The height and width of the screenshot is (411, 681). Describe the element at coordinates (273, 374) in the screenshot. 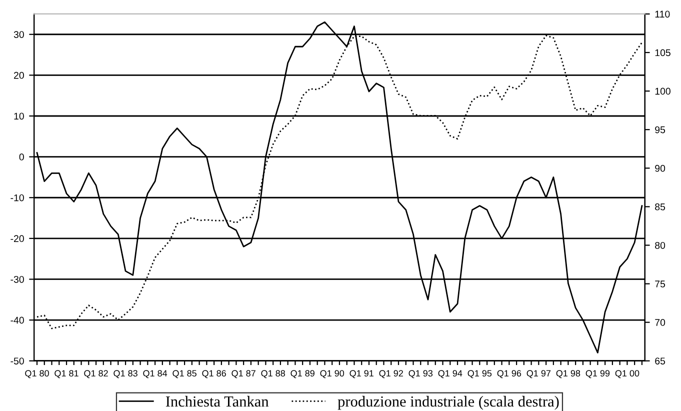

I see `x-tick-label: Q1 88` at that location.